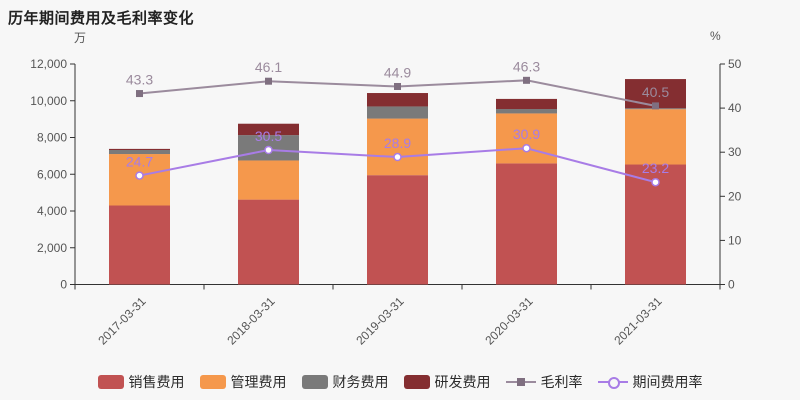 The height and width of the screenshot is (400, 800). I want to click on right-axis-tick-label: 30, so click(735, 152).